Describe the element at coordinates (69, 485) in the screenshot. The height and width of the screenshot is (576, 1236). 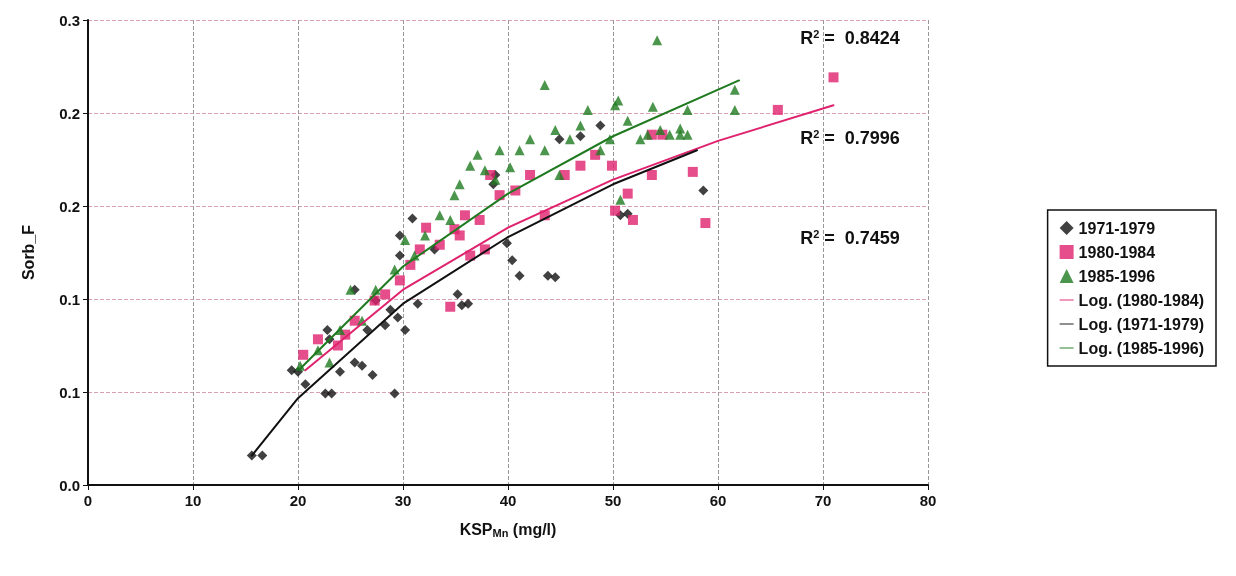
I see `y-tick-label: 0.0` at that location.